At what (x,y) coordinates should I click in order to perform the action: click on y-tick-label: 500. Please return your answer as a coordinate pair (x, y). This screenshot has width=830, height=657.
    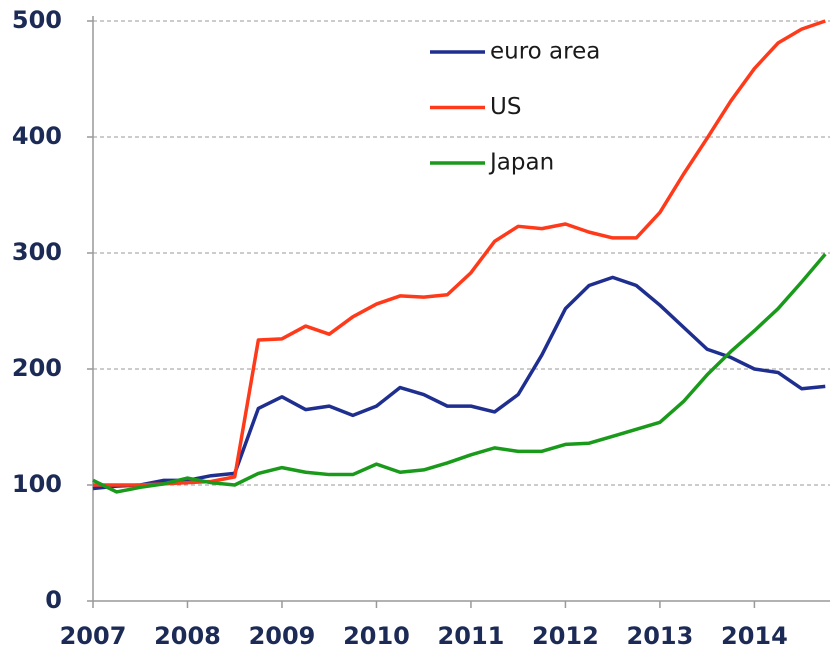
    Looking at the image, I should click on (37, 20).